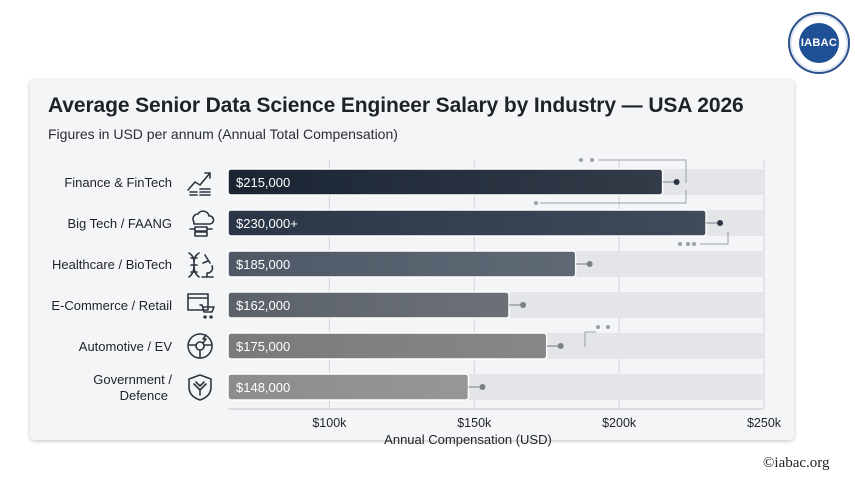  I want to click on bar-value-label: $230,000+, so click(267, 223).